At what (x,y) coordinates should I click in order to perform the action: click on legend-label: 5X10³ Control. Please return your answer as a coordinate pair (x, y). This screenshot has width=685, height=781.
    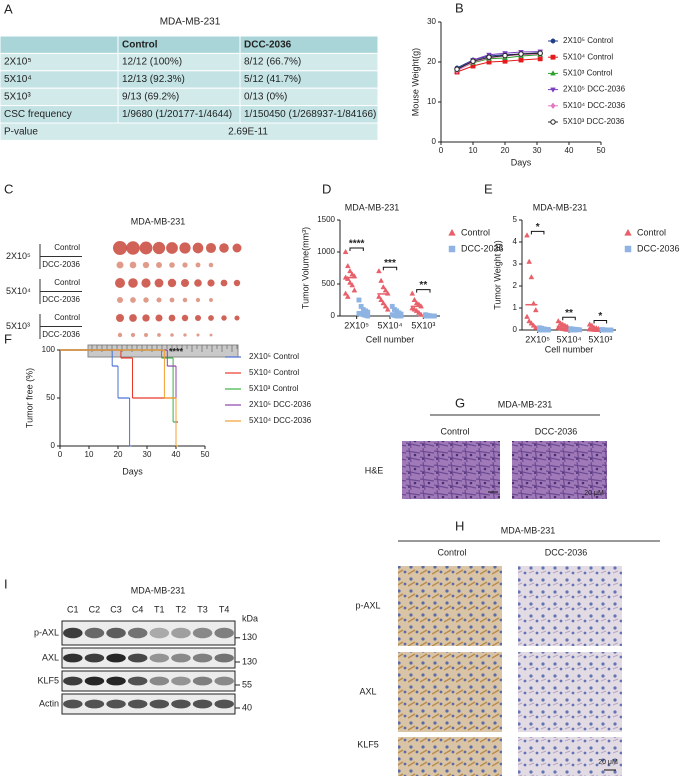
    Looking at the image, I should click on (274, 388).